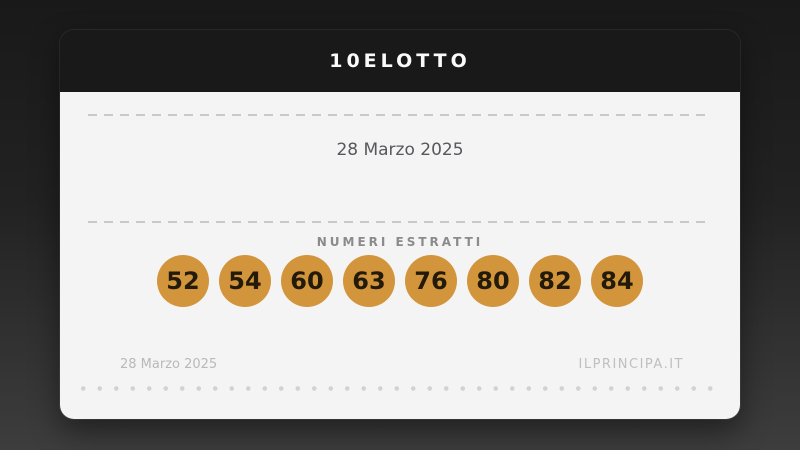  I want to click on dashed-separator-middle, so click(400, 222).